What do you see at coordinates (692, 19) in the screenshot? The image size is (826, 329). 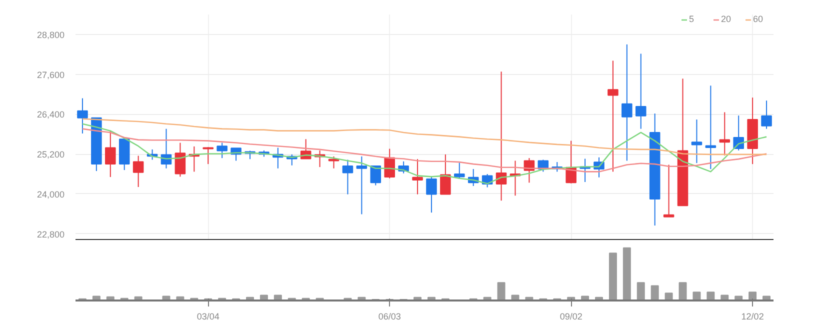 I see `legend-label: 5` at bounding box center [692, 19].